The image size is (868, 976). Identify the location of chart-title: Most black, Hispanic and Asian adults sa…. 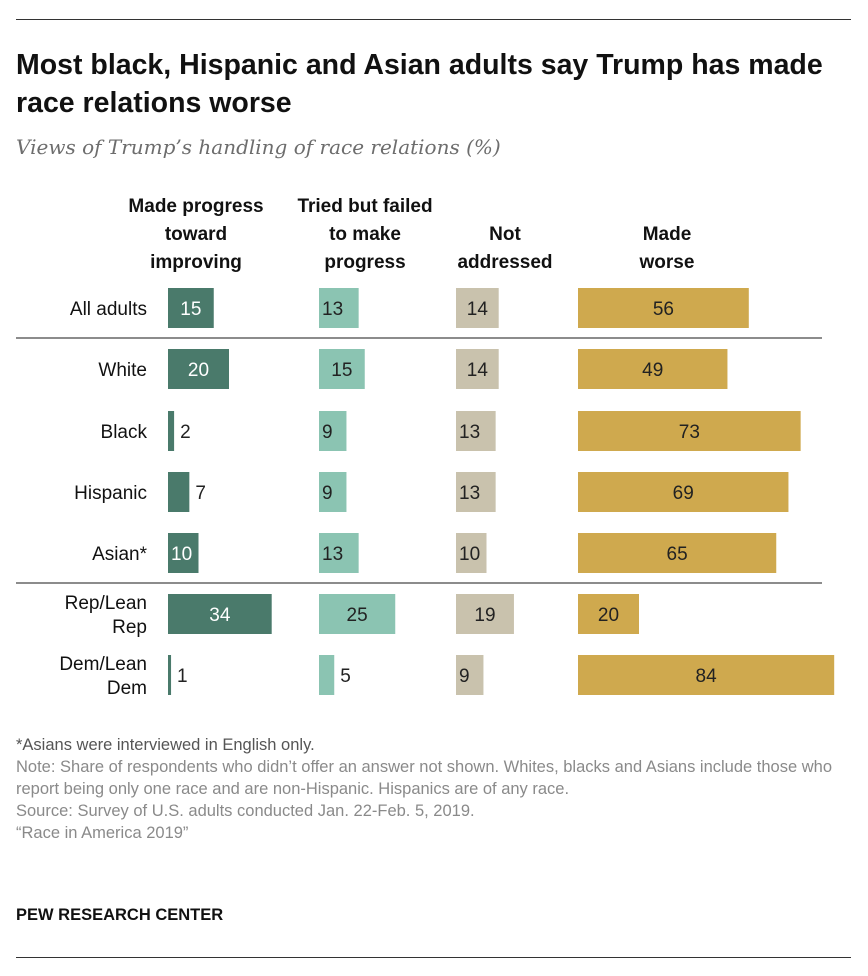
(419, 84).